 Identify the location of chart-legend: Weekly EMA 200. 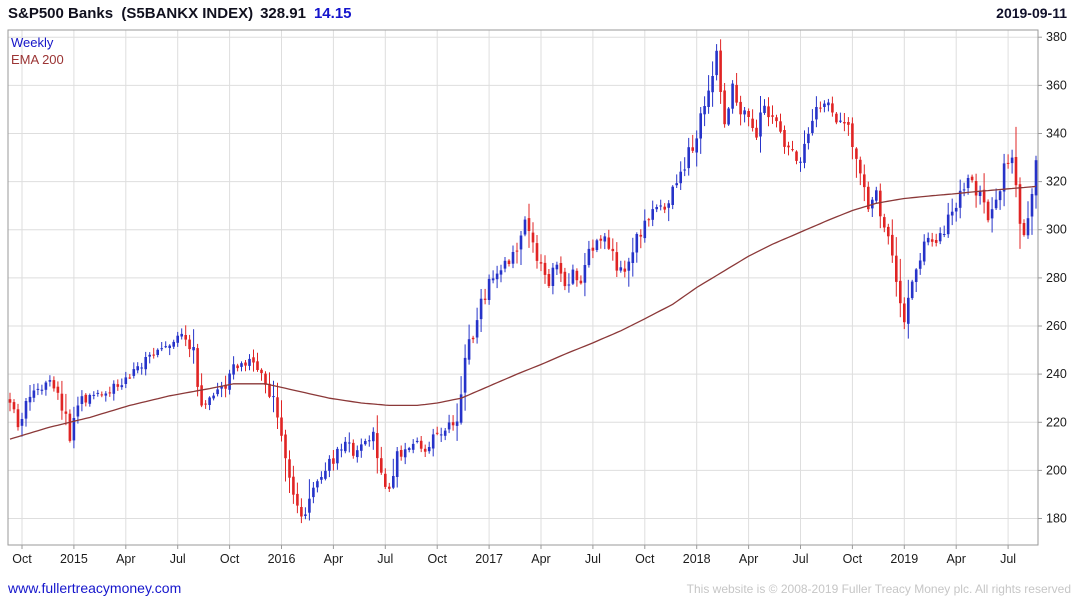
(37, 51).